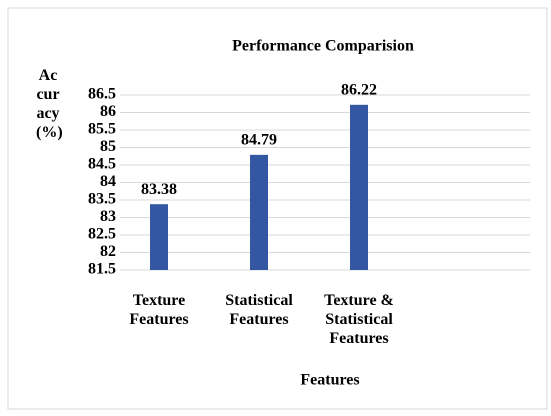 The height and width of the screenshot is (416, 551). Describe the element at coordinates (108, 146) in the screenshot. I see `y-tick-label: 85` at that location.